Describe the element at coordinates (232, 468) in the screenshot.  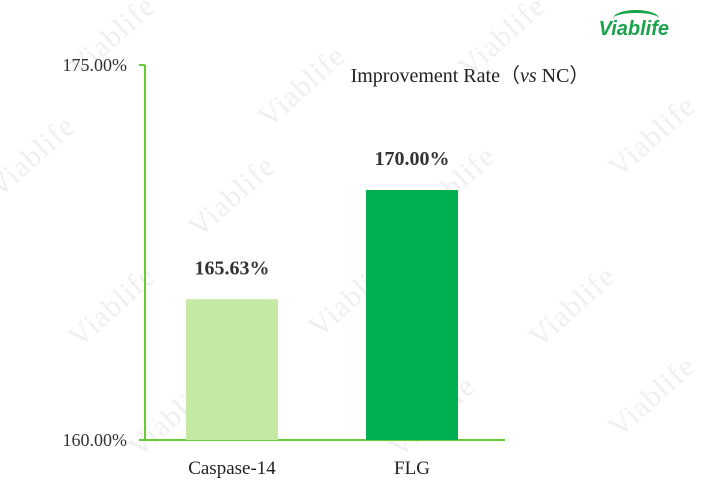
I see `x-tick-label: Caspase-14` at that location.